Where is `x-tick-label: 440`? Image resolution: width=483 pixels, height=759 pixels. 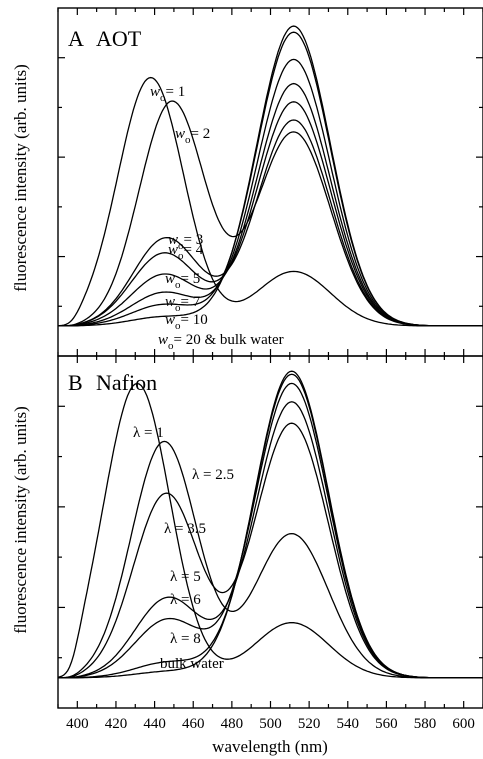
x-tick-label: 440 is located at coordinates (154, 724).